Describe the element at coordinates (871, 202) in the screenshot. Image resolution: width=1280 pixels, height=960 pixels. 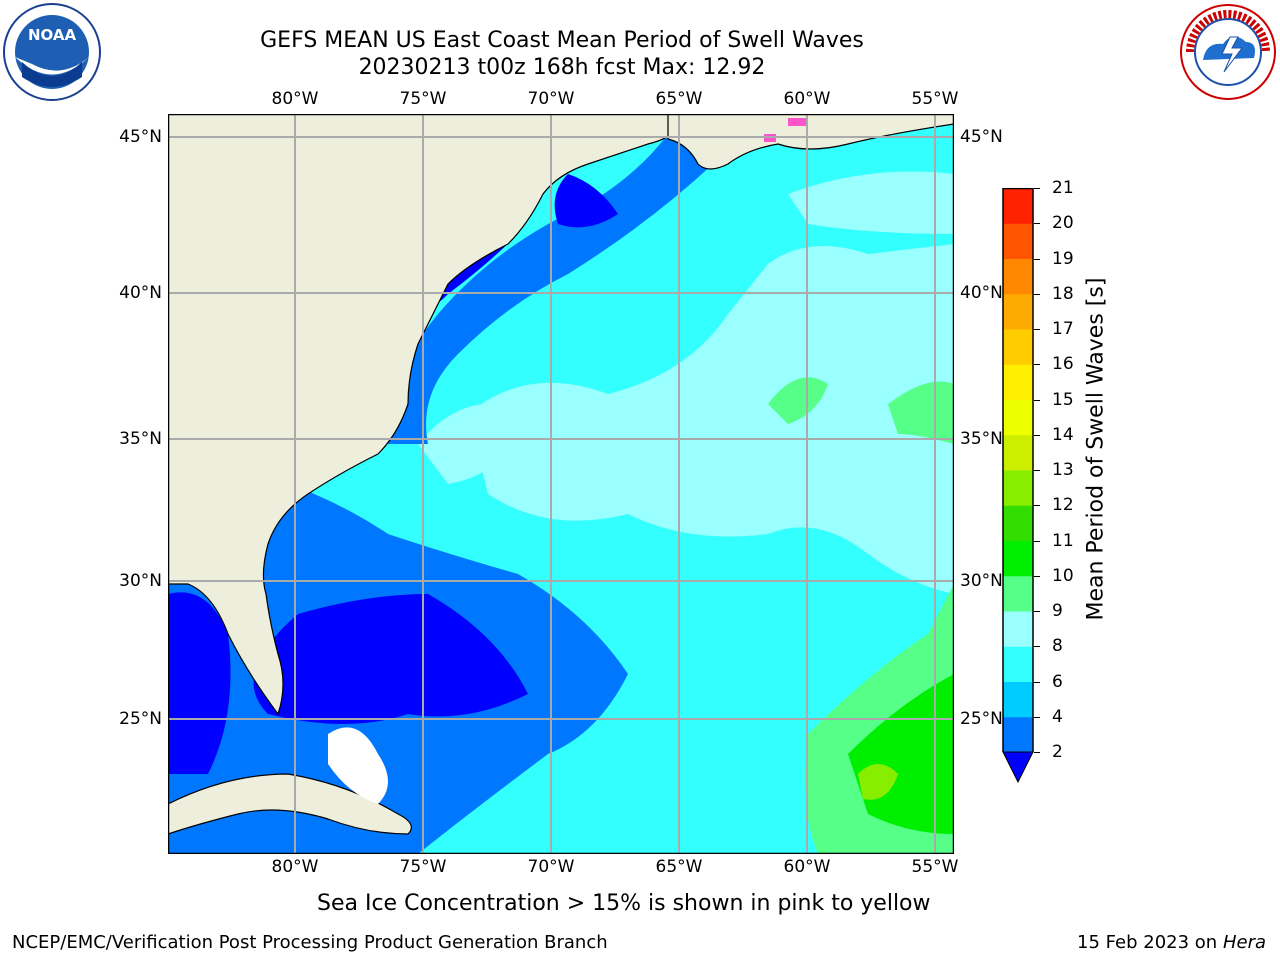
I see `contour-8-9s-c` at that location.